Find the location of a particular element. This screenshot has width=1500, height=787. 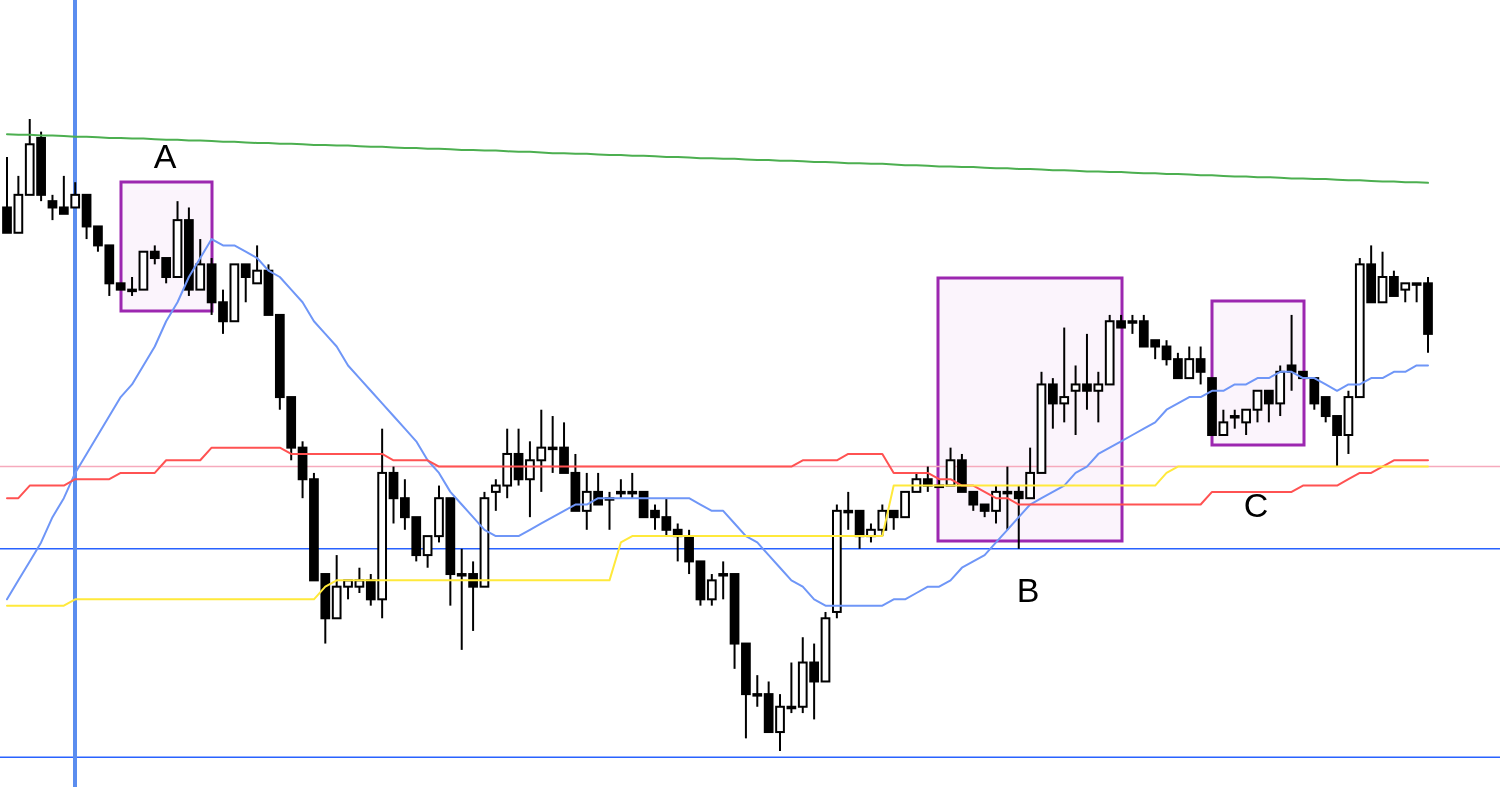

annotation: B is located at coordinates (1028, 590).